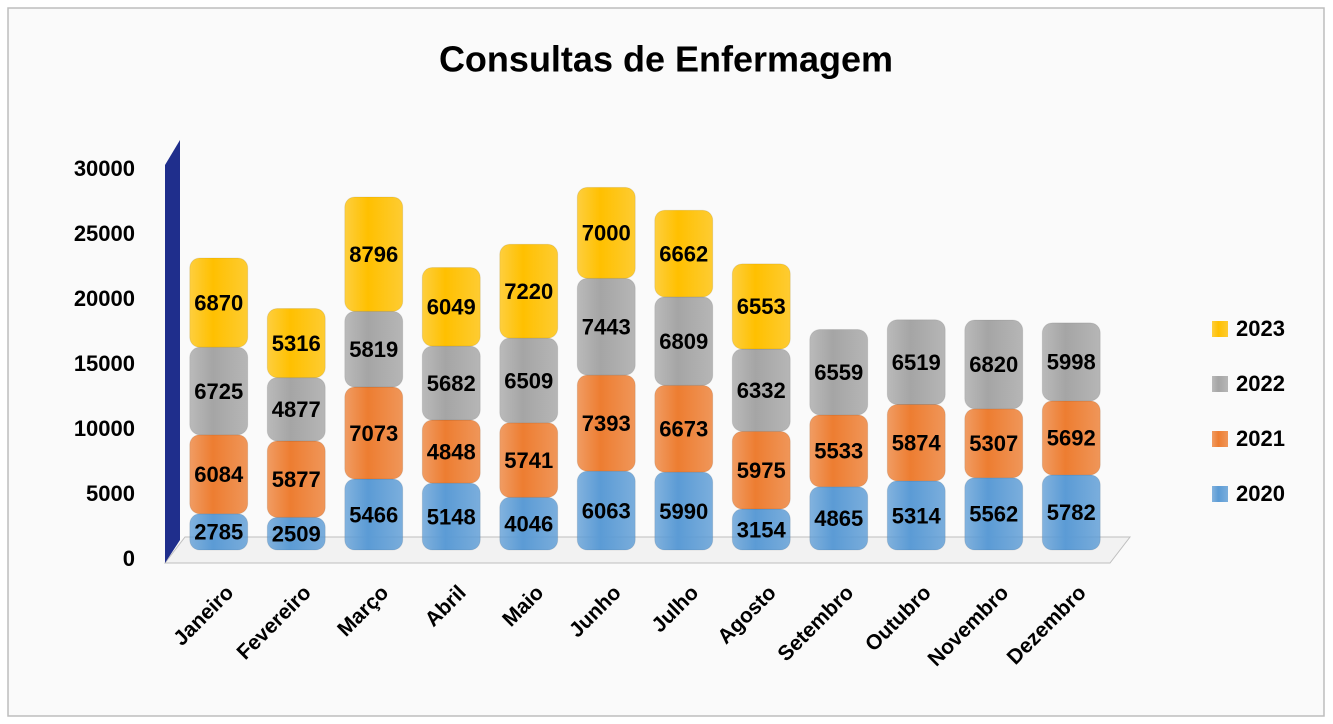 This screenshot has width=1333, height=724. Describe the element at coordinates (1071, 512) in the screenshot. I see `data-label: 5782` at that location.